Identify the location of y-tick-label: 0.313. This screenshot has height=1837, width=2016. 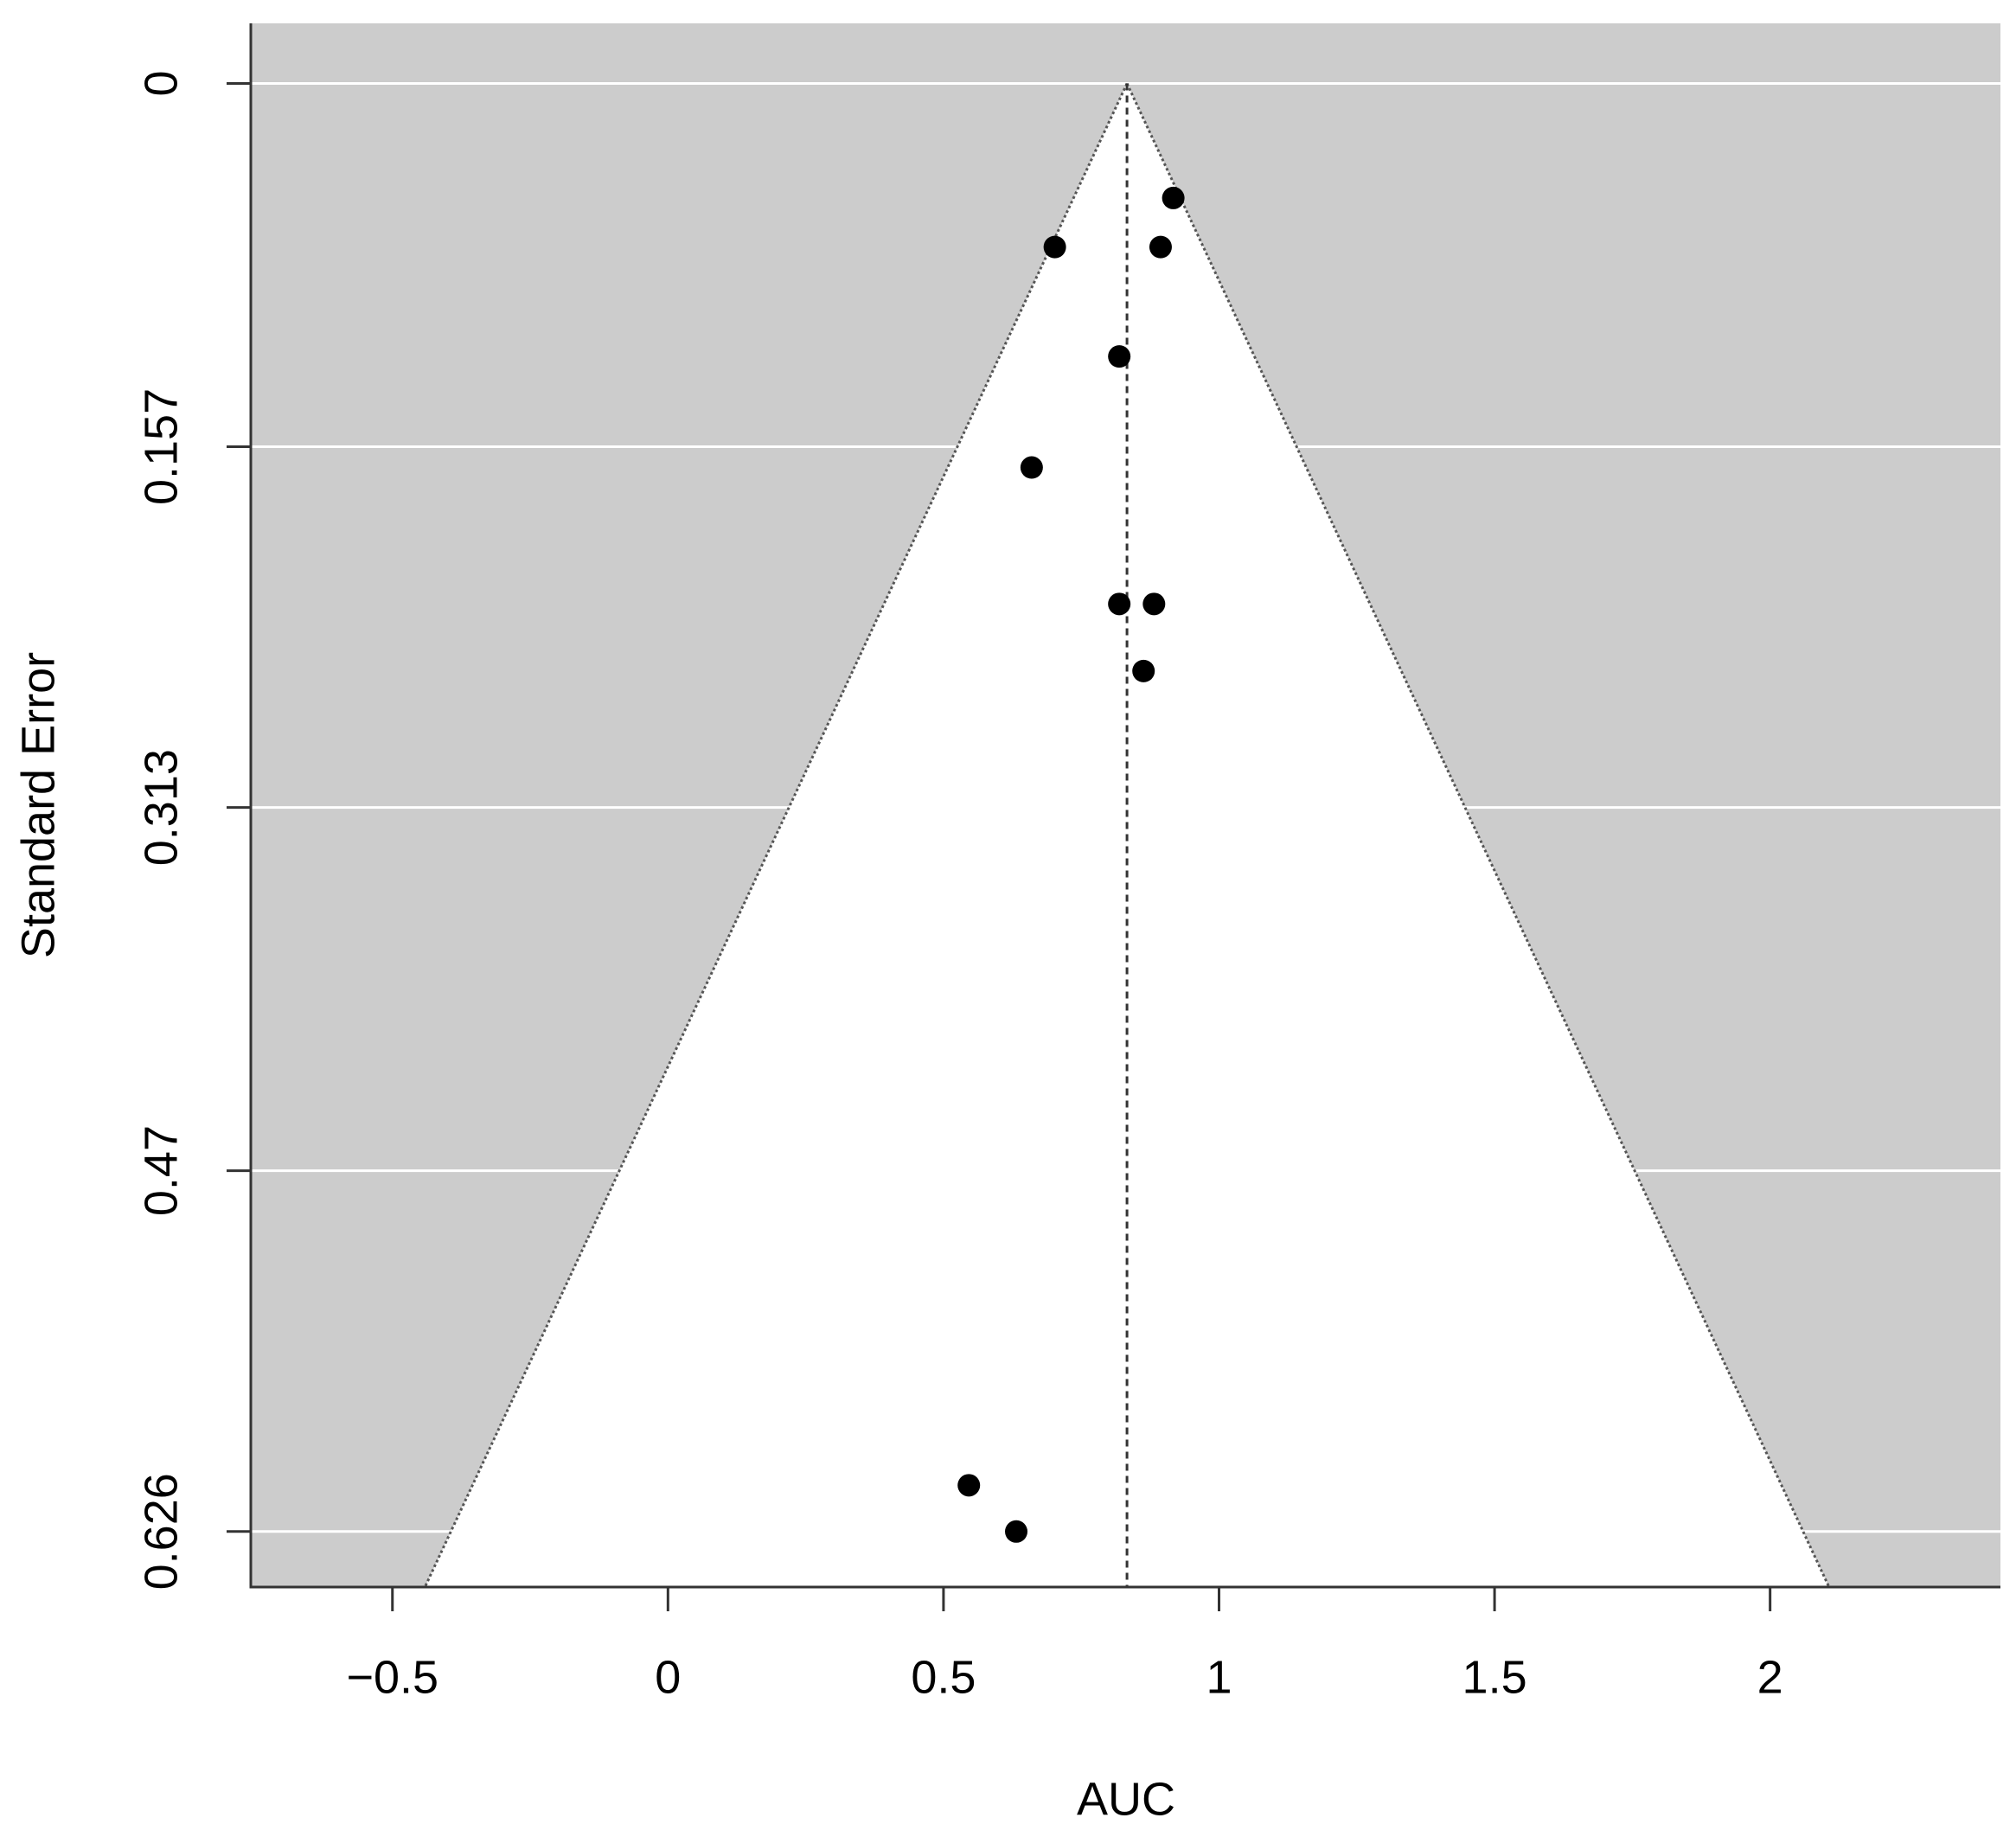
(161, 807).